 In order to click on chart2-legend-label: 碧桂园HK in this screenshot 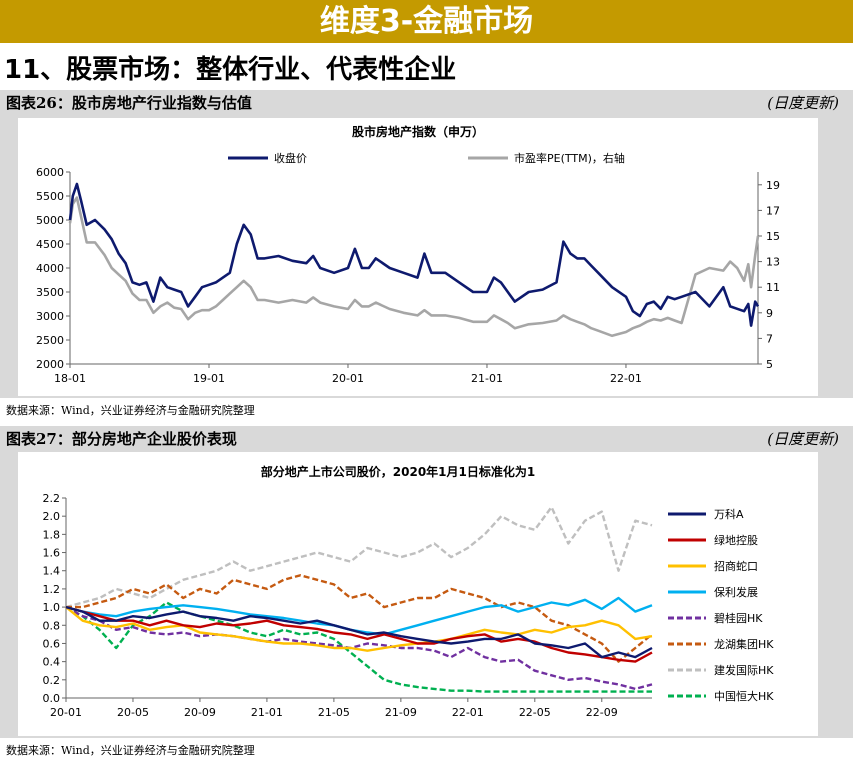, I will do `click(738, 618)`.